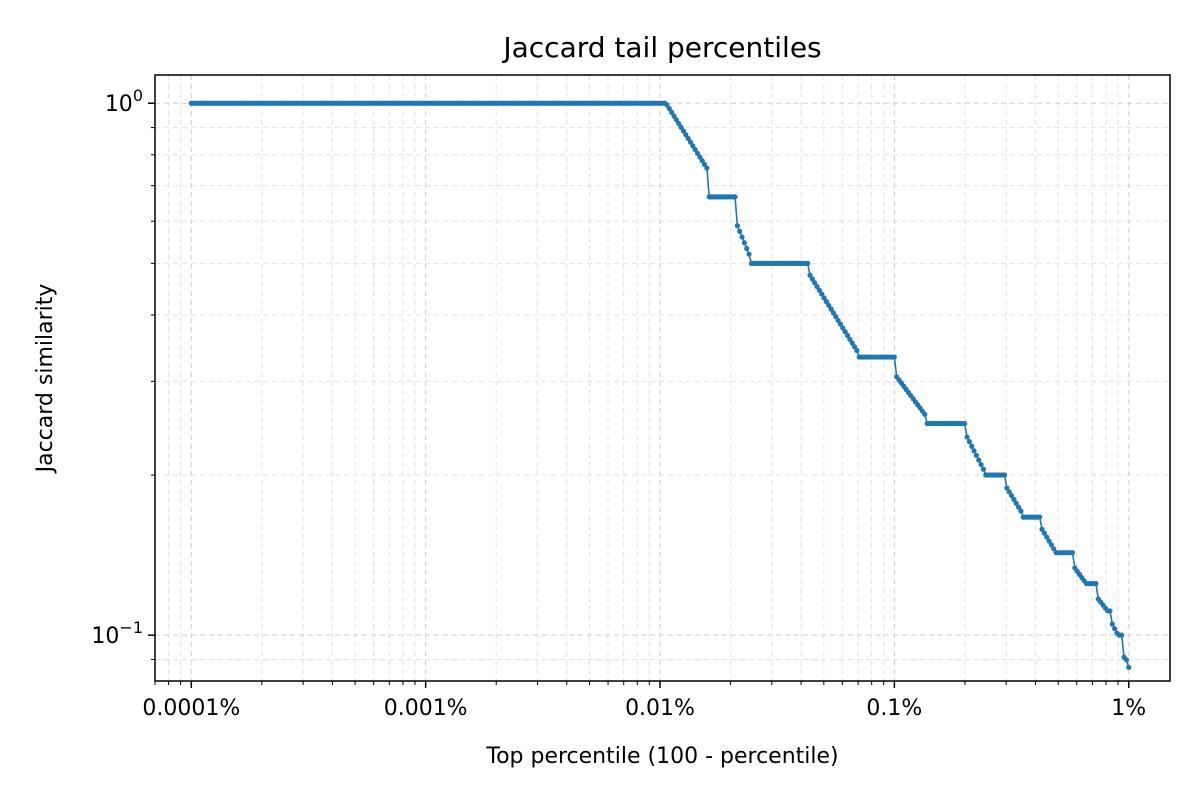  What do you see at coordinates (191, 708) in the screenshot?
I see `x-tick-label: 0.0001%` at bounding box center [191, 708].